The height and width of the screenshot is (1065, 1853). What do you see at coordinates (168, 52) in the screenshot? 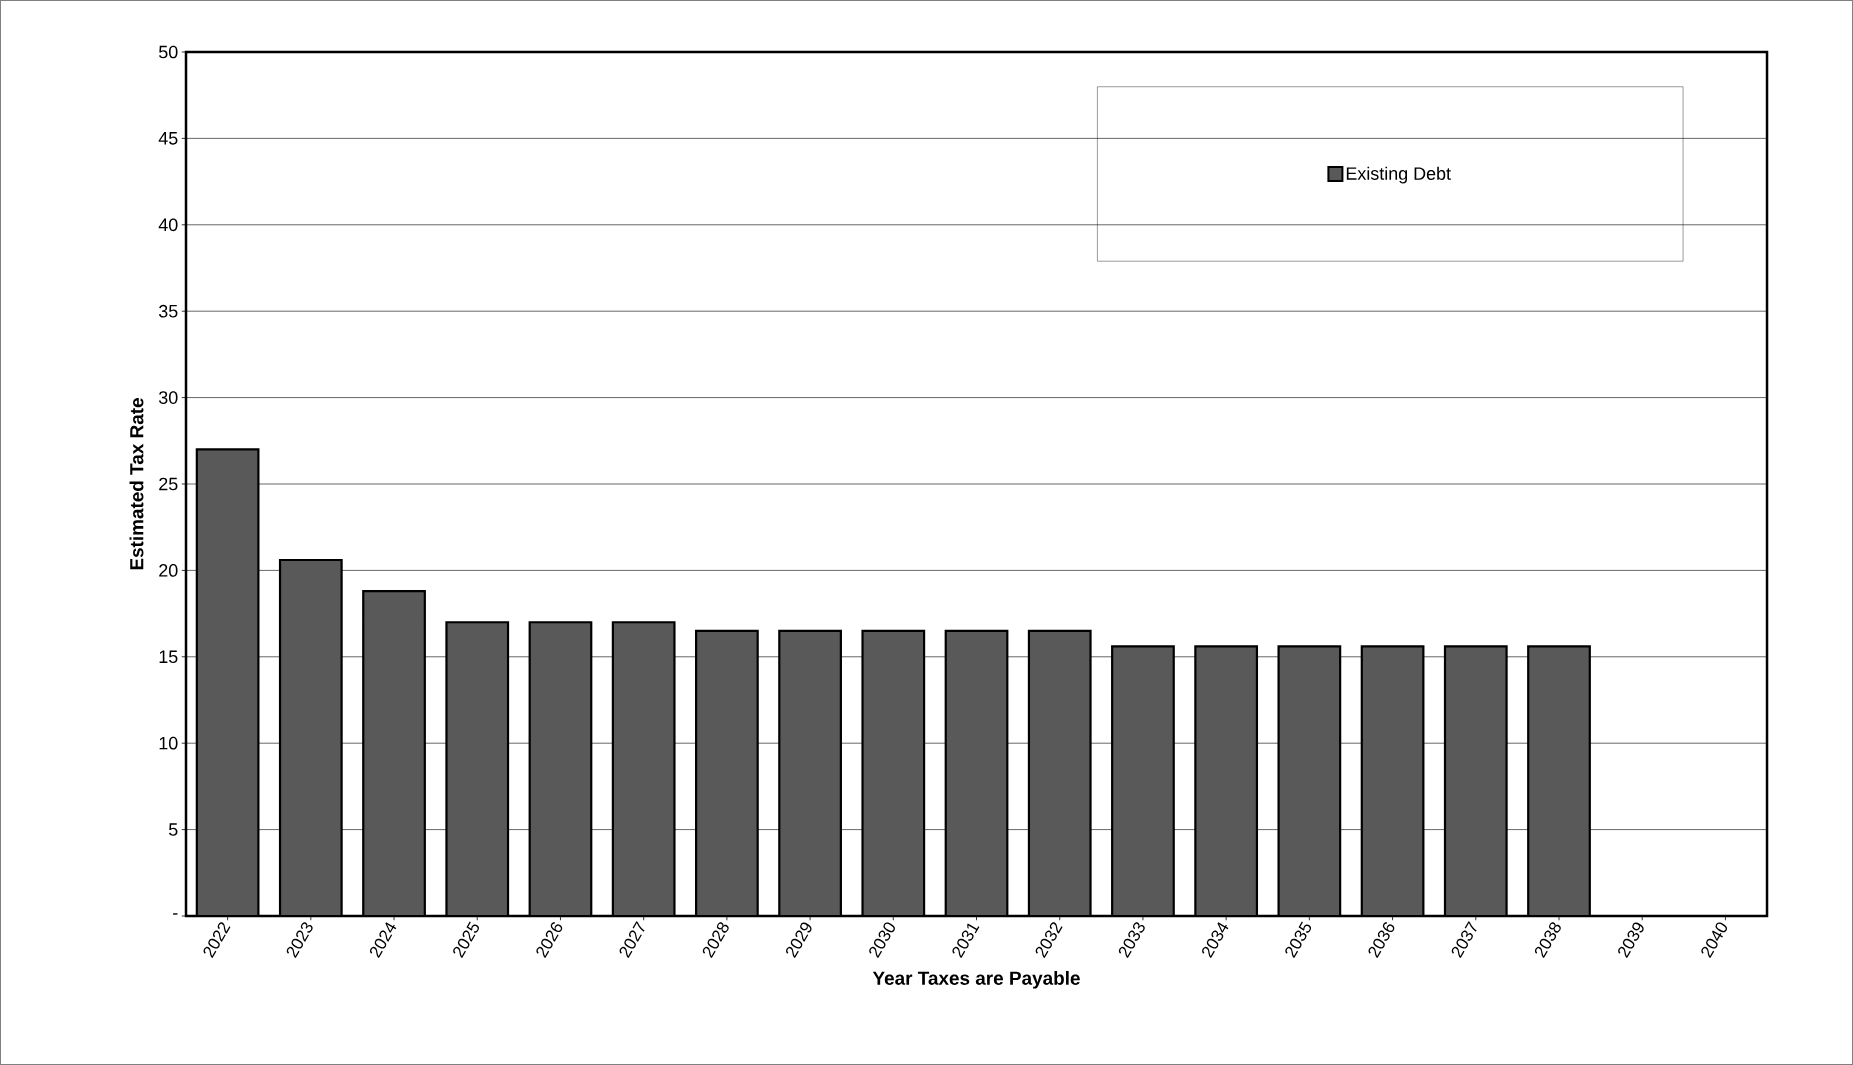
I see `y-tick-label: 50` at bounding box center [168, 52].